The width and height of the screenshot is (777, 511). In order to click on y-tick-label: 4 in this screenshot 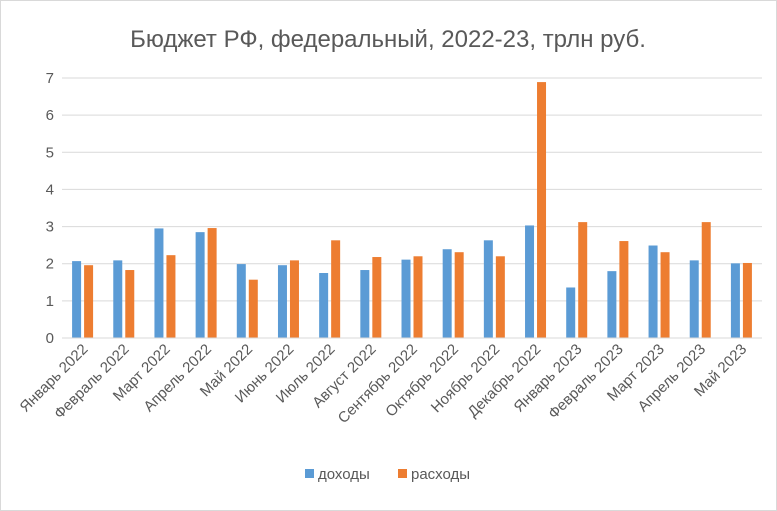, I will do `click(50, 189)`.